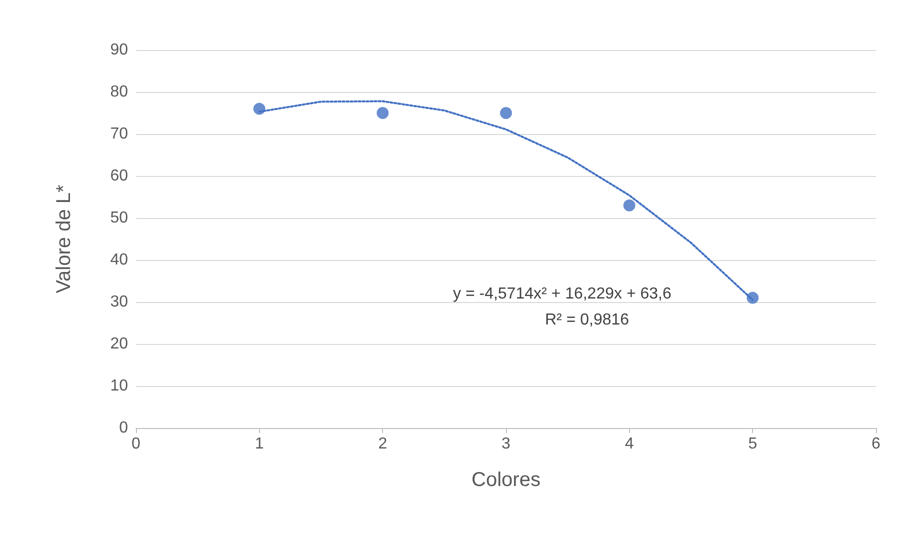  I want to click on y-tick-label: 40, so click(119, 260).